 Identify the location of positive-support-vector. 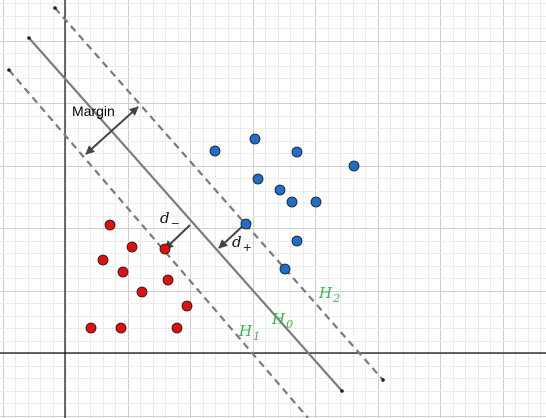
(246, 224).